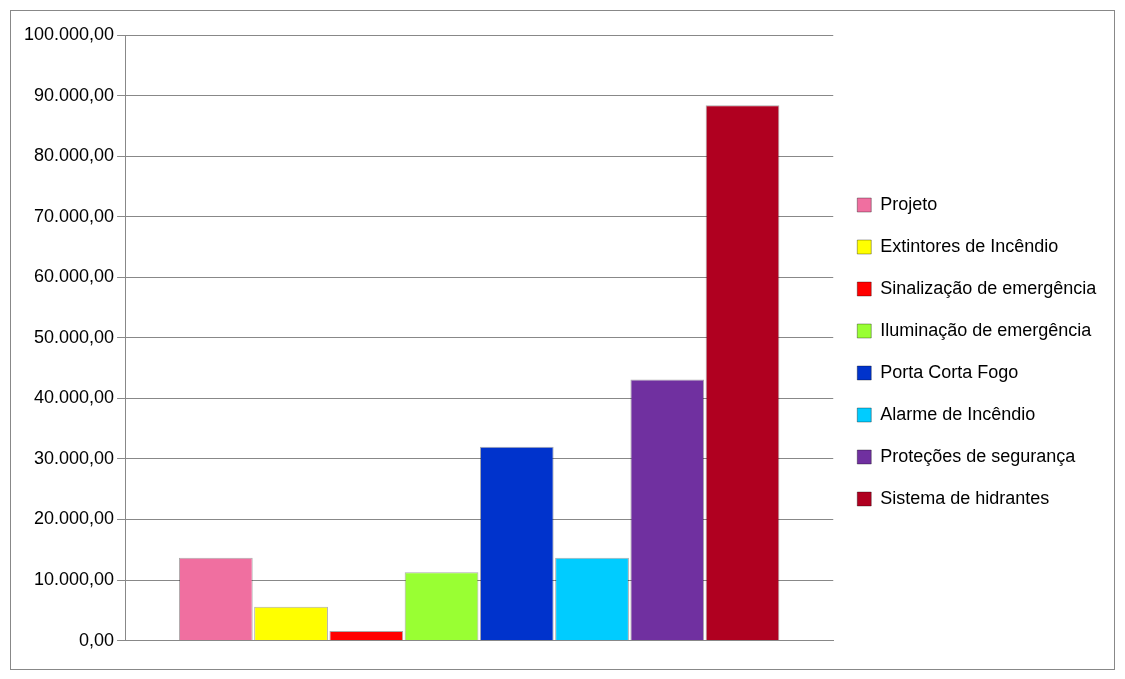 This screenshot has width=1125, height=679. What do you see at coordinates (909, 203) in the screenshot?
I see `legend-label: Projeto` at bounding box center [909, 203].